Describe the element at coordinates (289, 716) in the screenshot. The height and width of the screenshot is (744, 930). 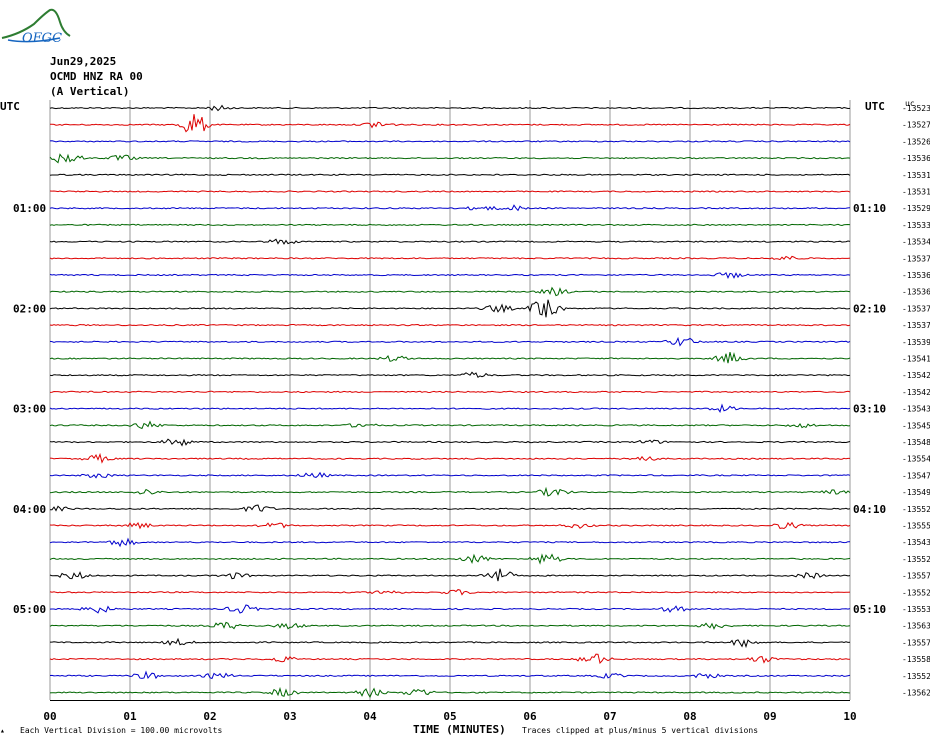
I see `x-tick-label: 03` at that location.